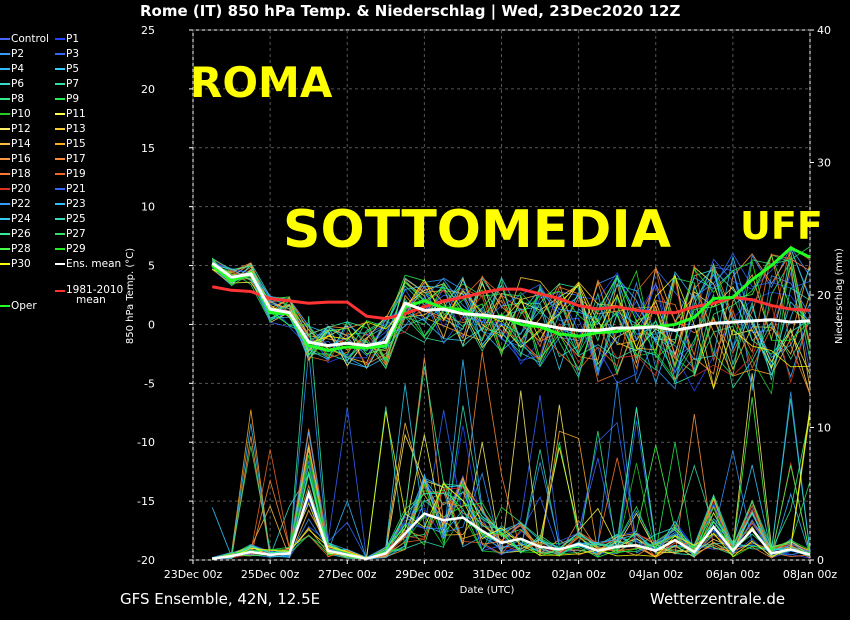 The width and height of the screenshot is (850, 620). What do you see at coordinates (76, 219) in the screenshot?
I see `legend-label: P25` at bounding box center [76, 219].